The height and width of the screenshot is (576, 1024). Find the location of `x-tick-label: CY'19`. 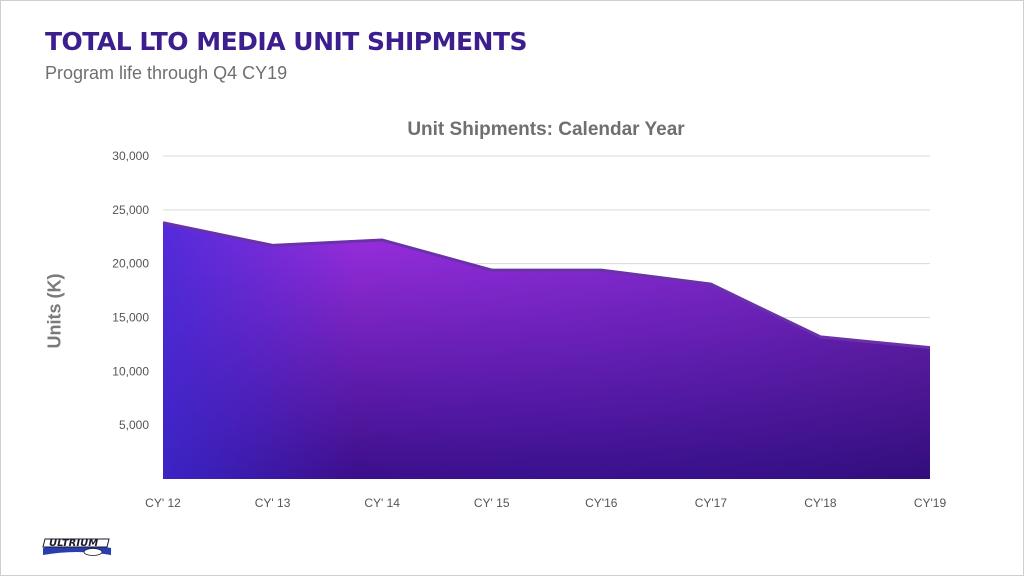

x-tick-label: CY'19 is located at coordinates (930, 503).